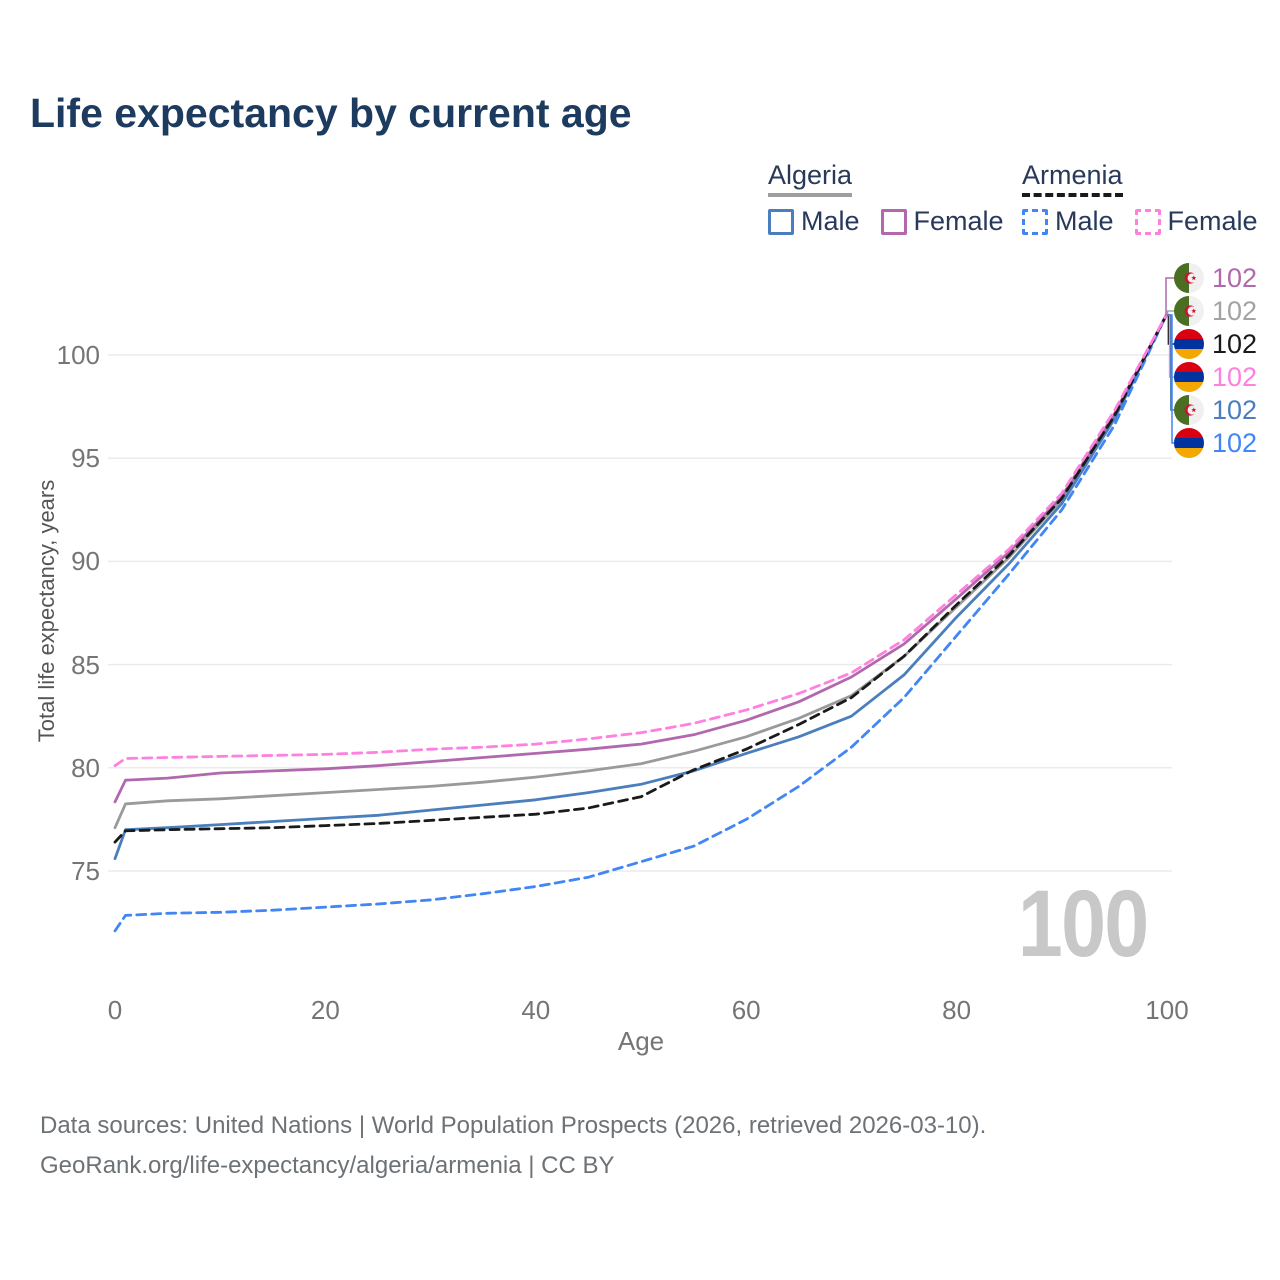 This screenshot has height=1280, width=1280. I want to click on y-tick-95: 95, so click(85, 458).